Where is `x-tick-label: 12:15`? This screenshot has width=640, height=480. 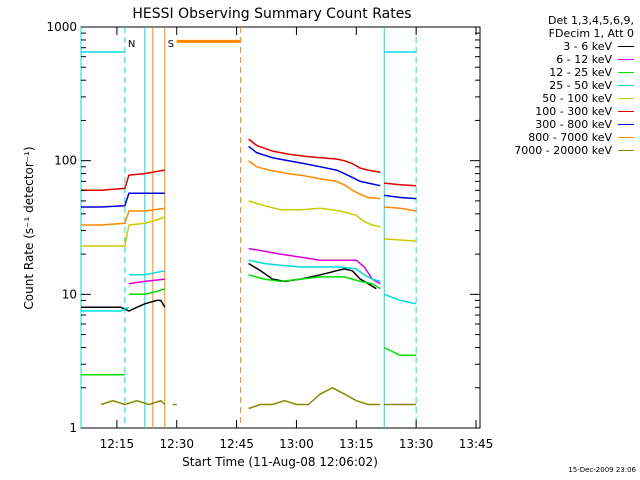 x-tick-label: 12:15 is located at coordinates (117, 444).